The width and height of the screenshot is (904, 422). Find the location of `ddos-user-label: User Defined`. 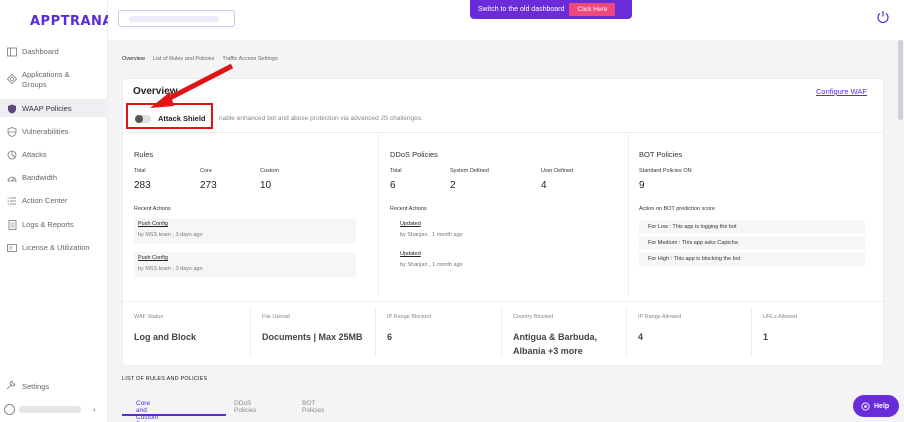

ddos-user-label: User Defined is located at coordinates (557, 171).